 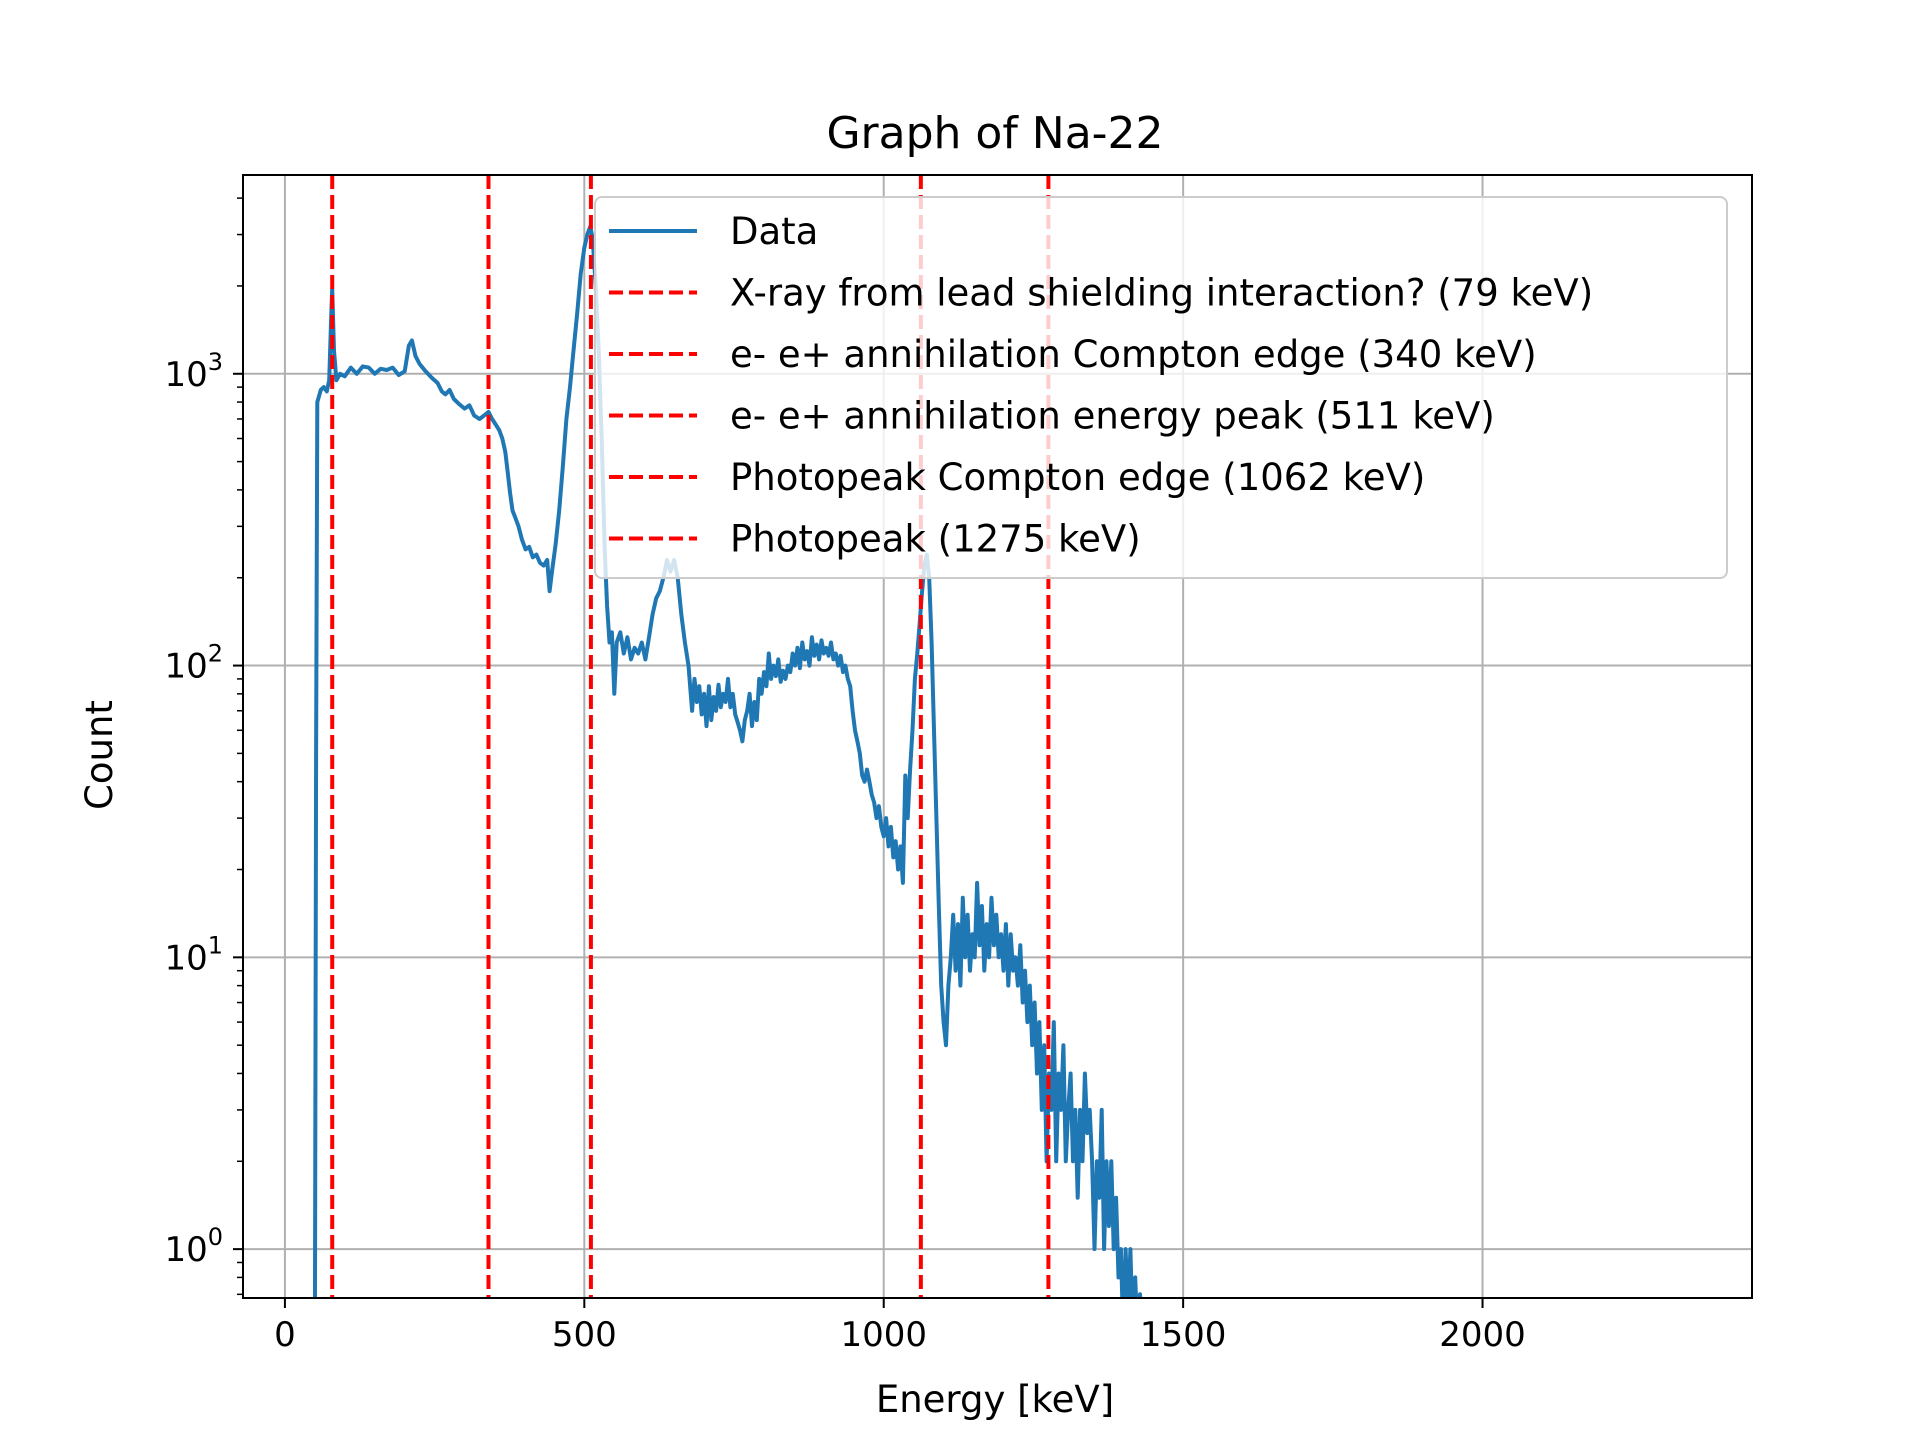 I want to click on legend-entry: Photopeak (1275 keV), so click(x=935, y=539).